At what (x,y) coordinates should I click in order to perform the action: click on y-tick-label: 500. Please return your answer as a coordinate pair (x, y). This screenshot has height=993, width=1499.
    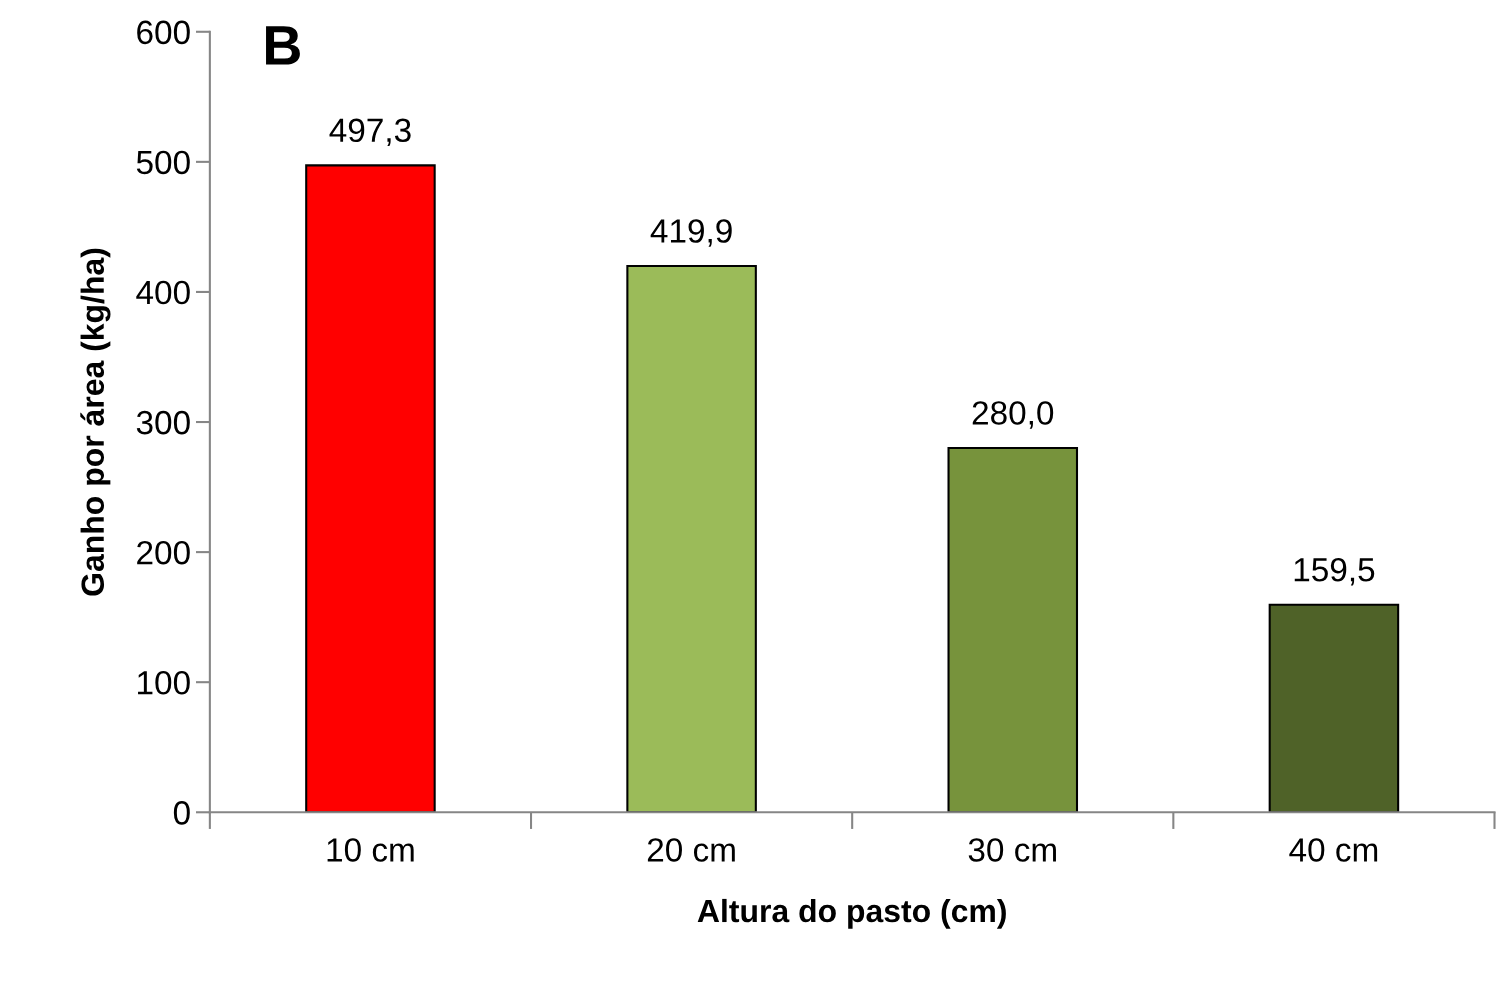
    Looking at the image, I should click on (163, 162).